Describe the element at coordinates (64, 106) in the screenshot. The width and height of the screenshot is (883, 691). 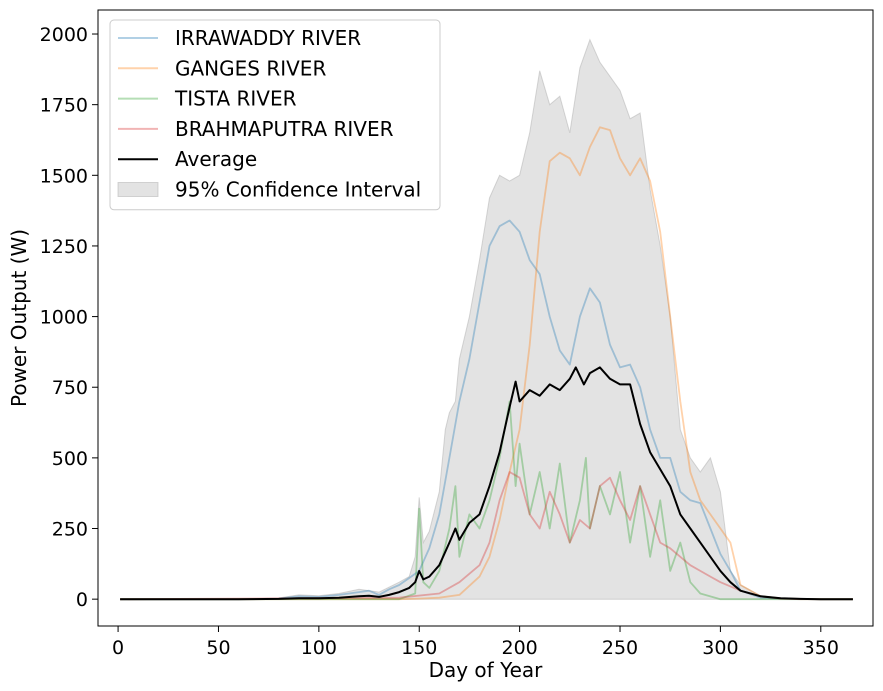
I see `y-tick-label: 1750` at that location.